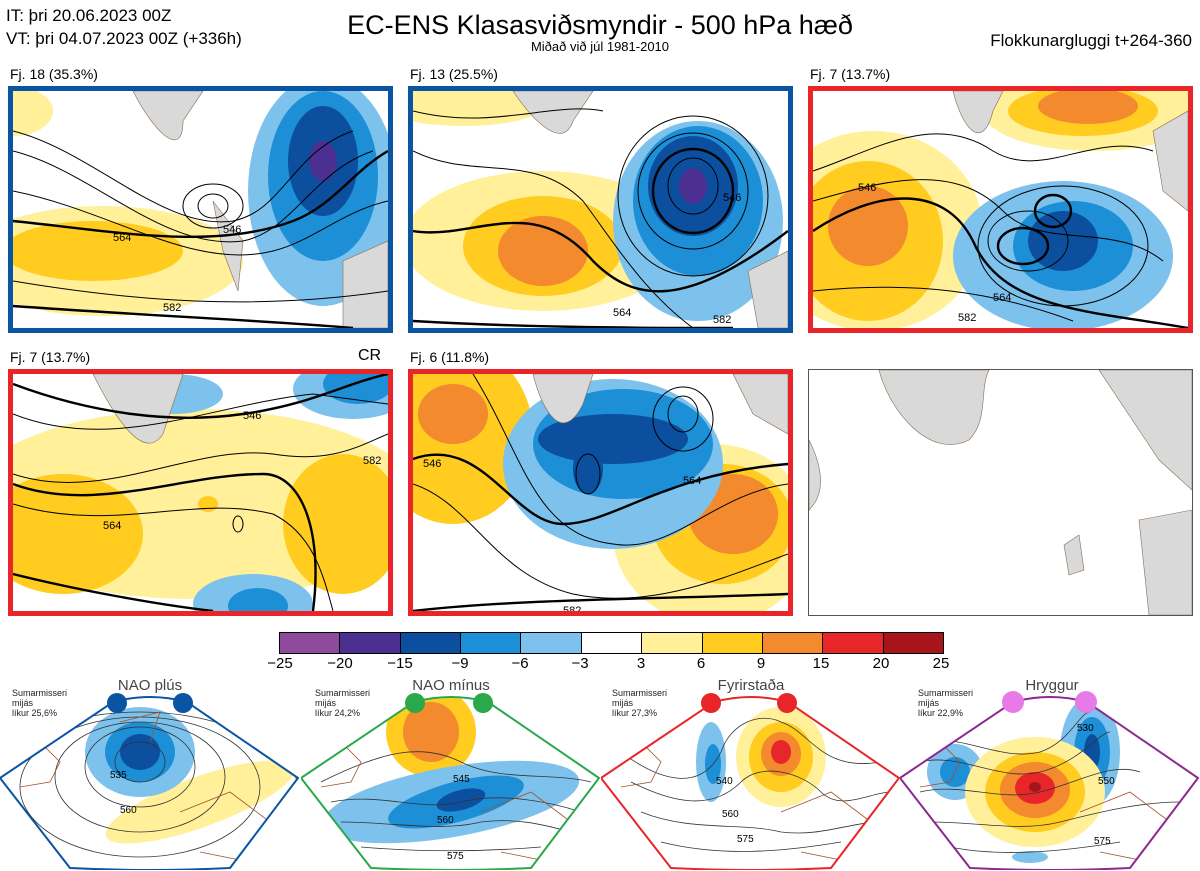 The height and width of the screenshot is (871, 1200). Describe the element at coordinates (455, 856) in the screenshot. I see `regime-2-contour: 575` at that location.